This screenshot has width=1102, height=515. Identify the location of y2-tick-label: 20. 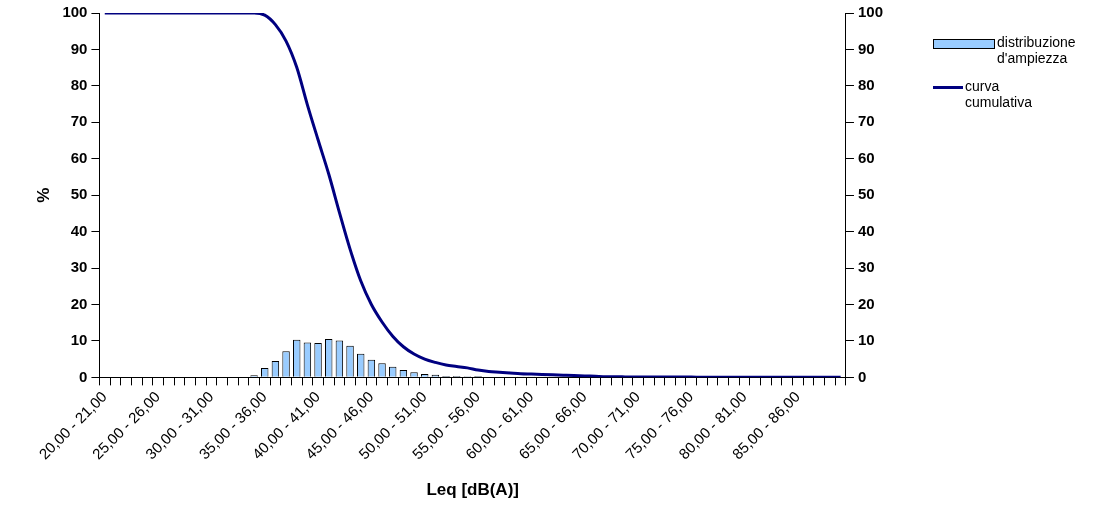
(866, 303).